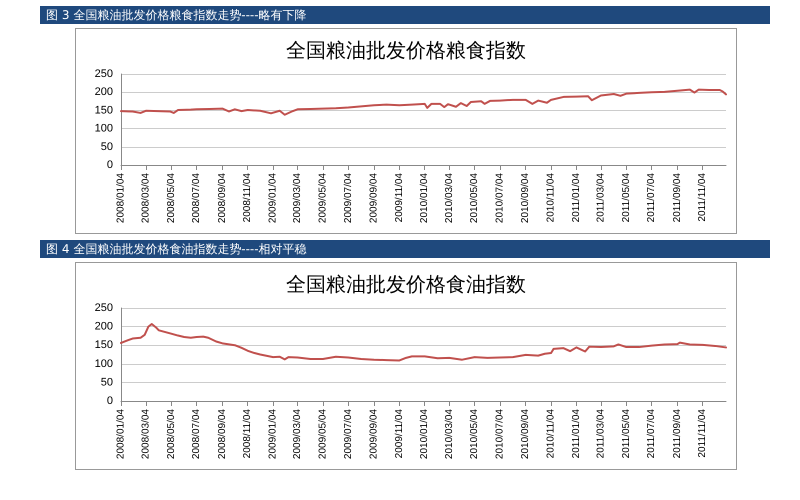 This screenshot has height=500, width=800. What do you see at coordinates (405, 249) in the screenshot?
I see `chart-subtitle: 图 4 全国粮油批发价格食油指数走势----相对平稳` at bounding box center [405, 249].